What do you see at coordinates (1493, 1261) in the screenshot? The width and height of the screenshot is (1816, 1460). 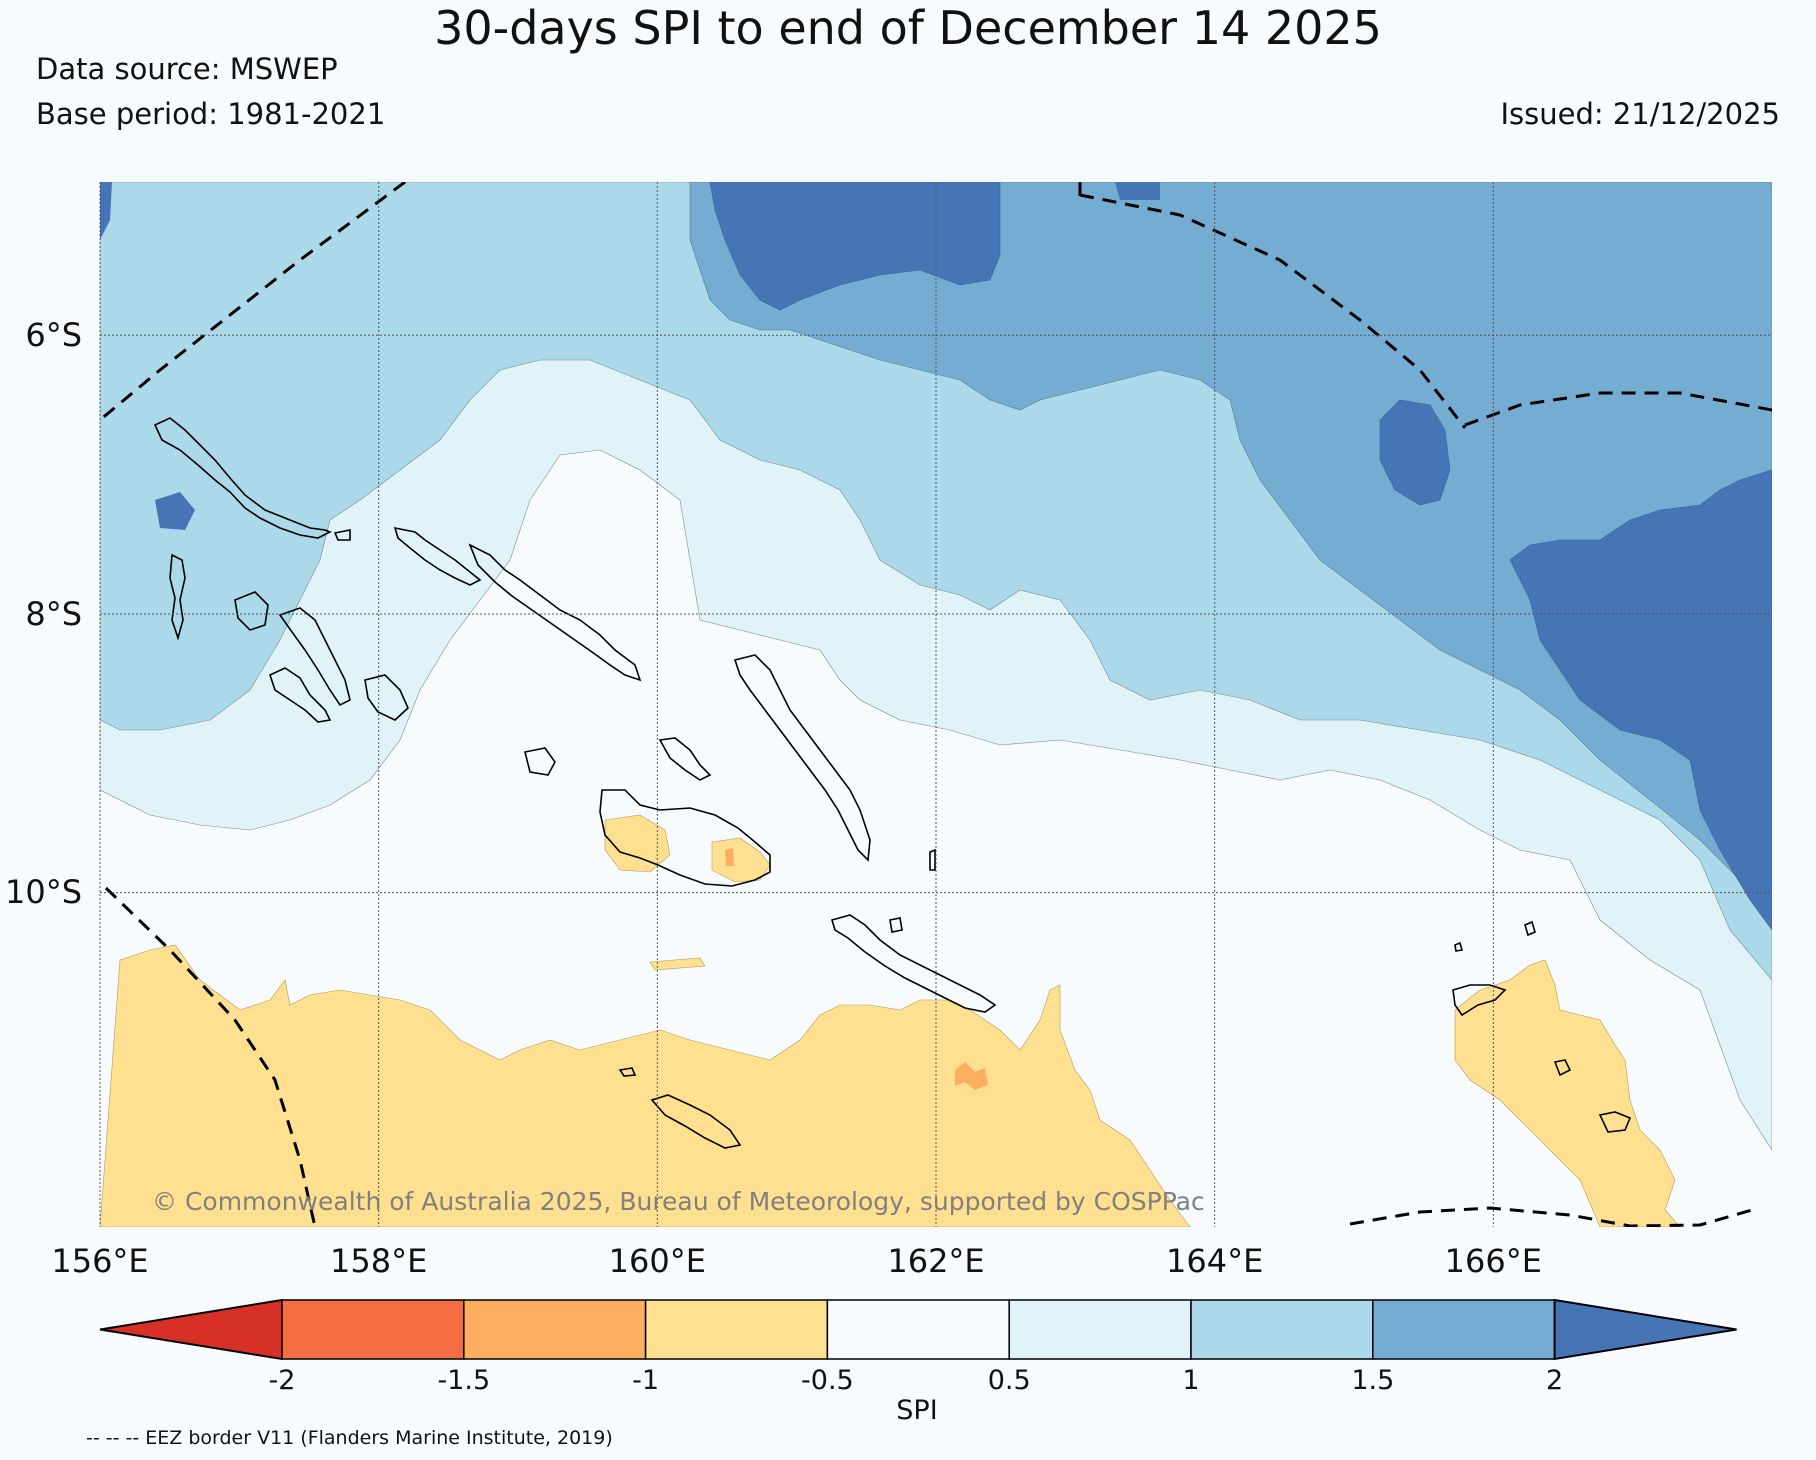 I see `lon-tick-label: 166°E` at bounding box center [1493, 1261].